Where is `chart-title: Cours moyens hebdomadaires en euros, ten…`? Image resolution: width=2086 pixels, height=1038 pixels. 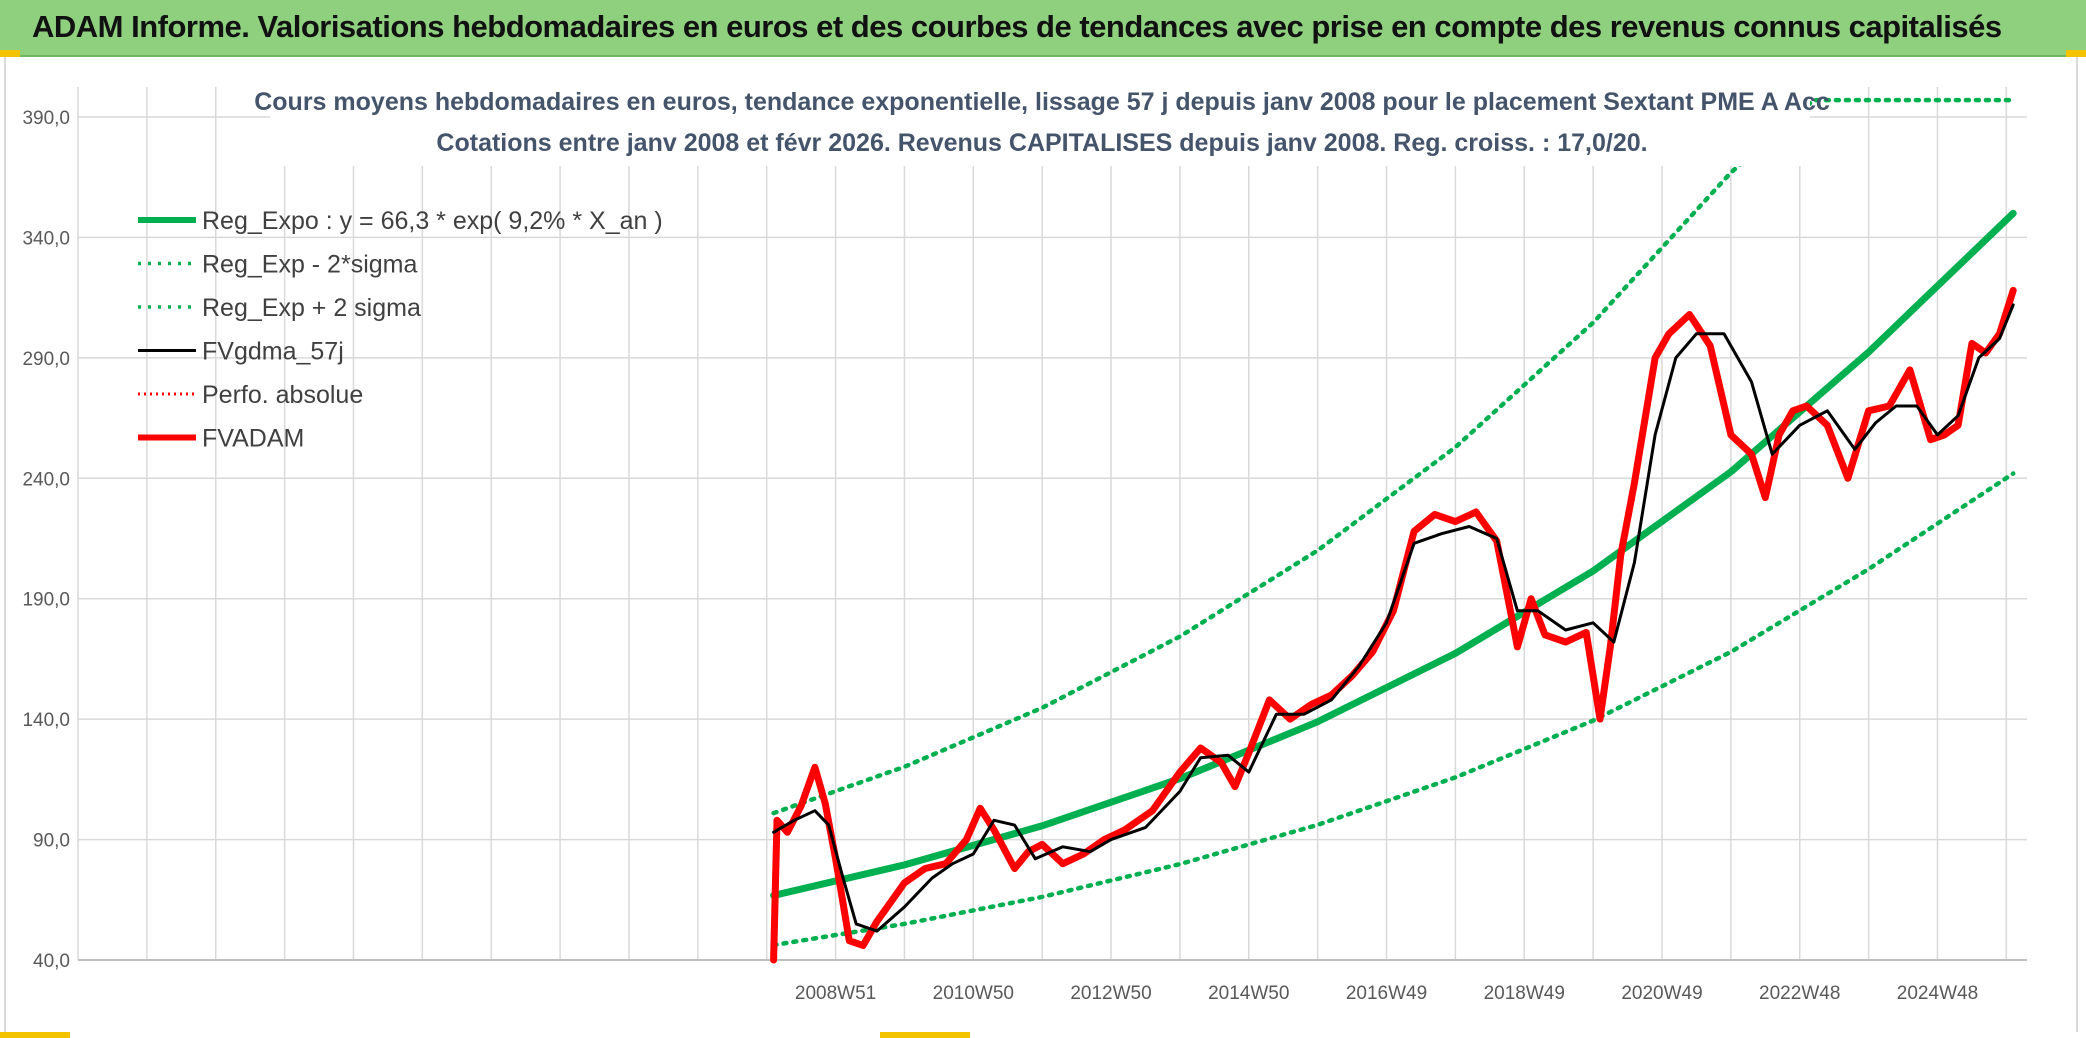
chart-title: Cours moyens hebdomadaires en euros, ten… is located at coordinates (1042, 102).